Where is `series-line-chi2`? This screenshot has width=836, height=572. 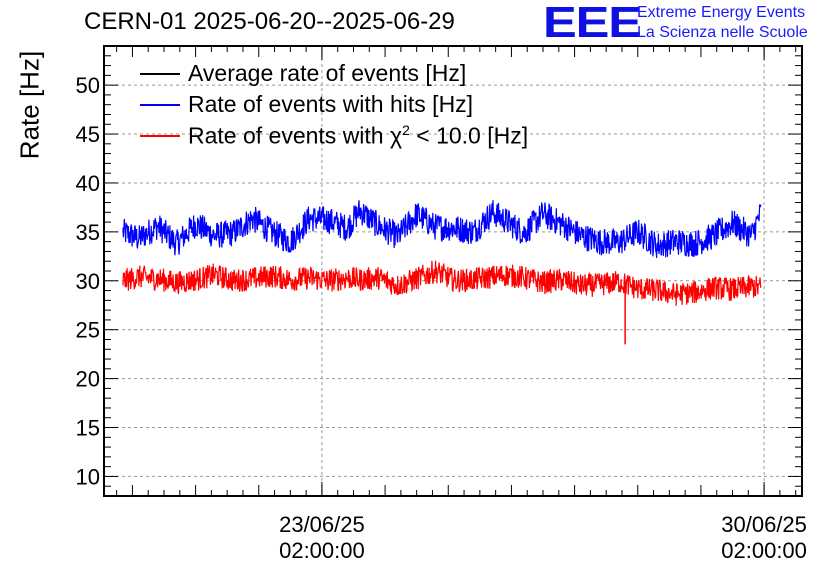
series-line-chi2 is located at coordinates (442, 283).